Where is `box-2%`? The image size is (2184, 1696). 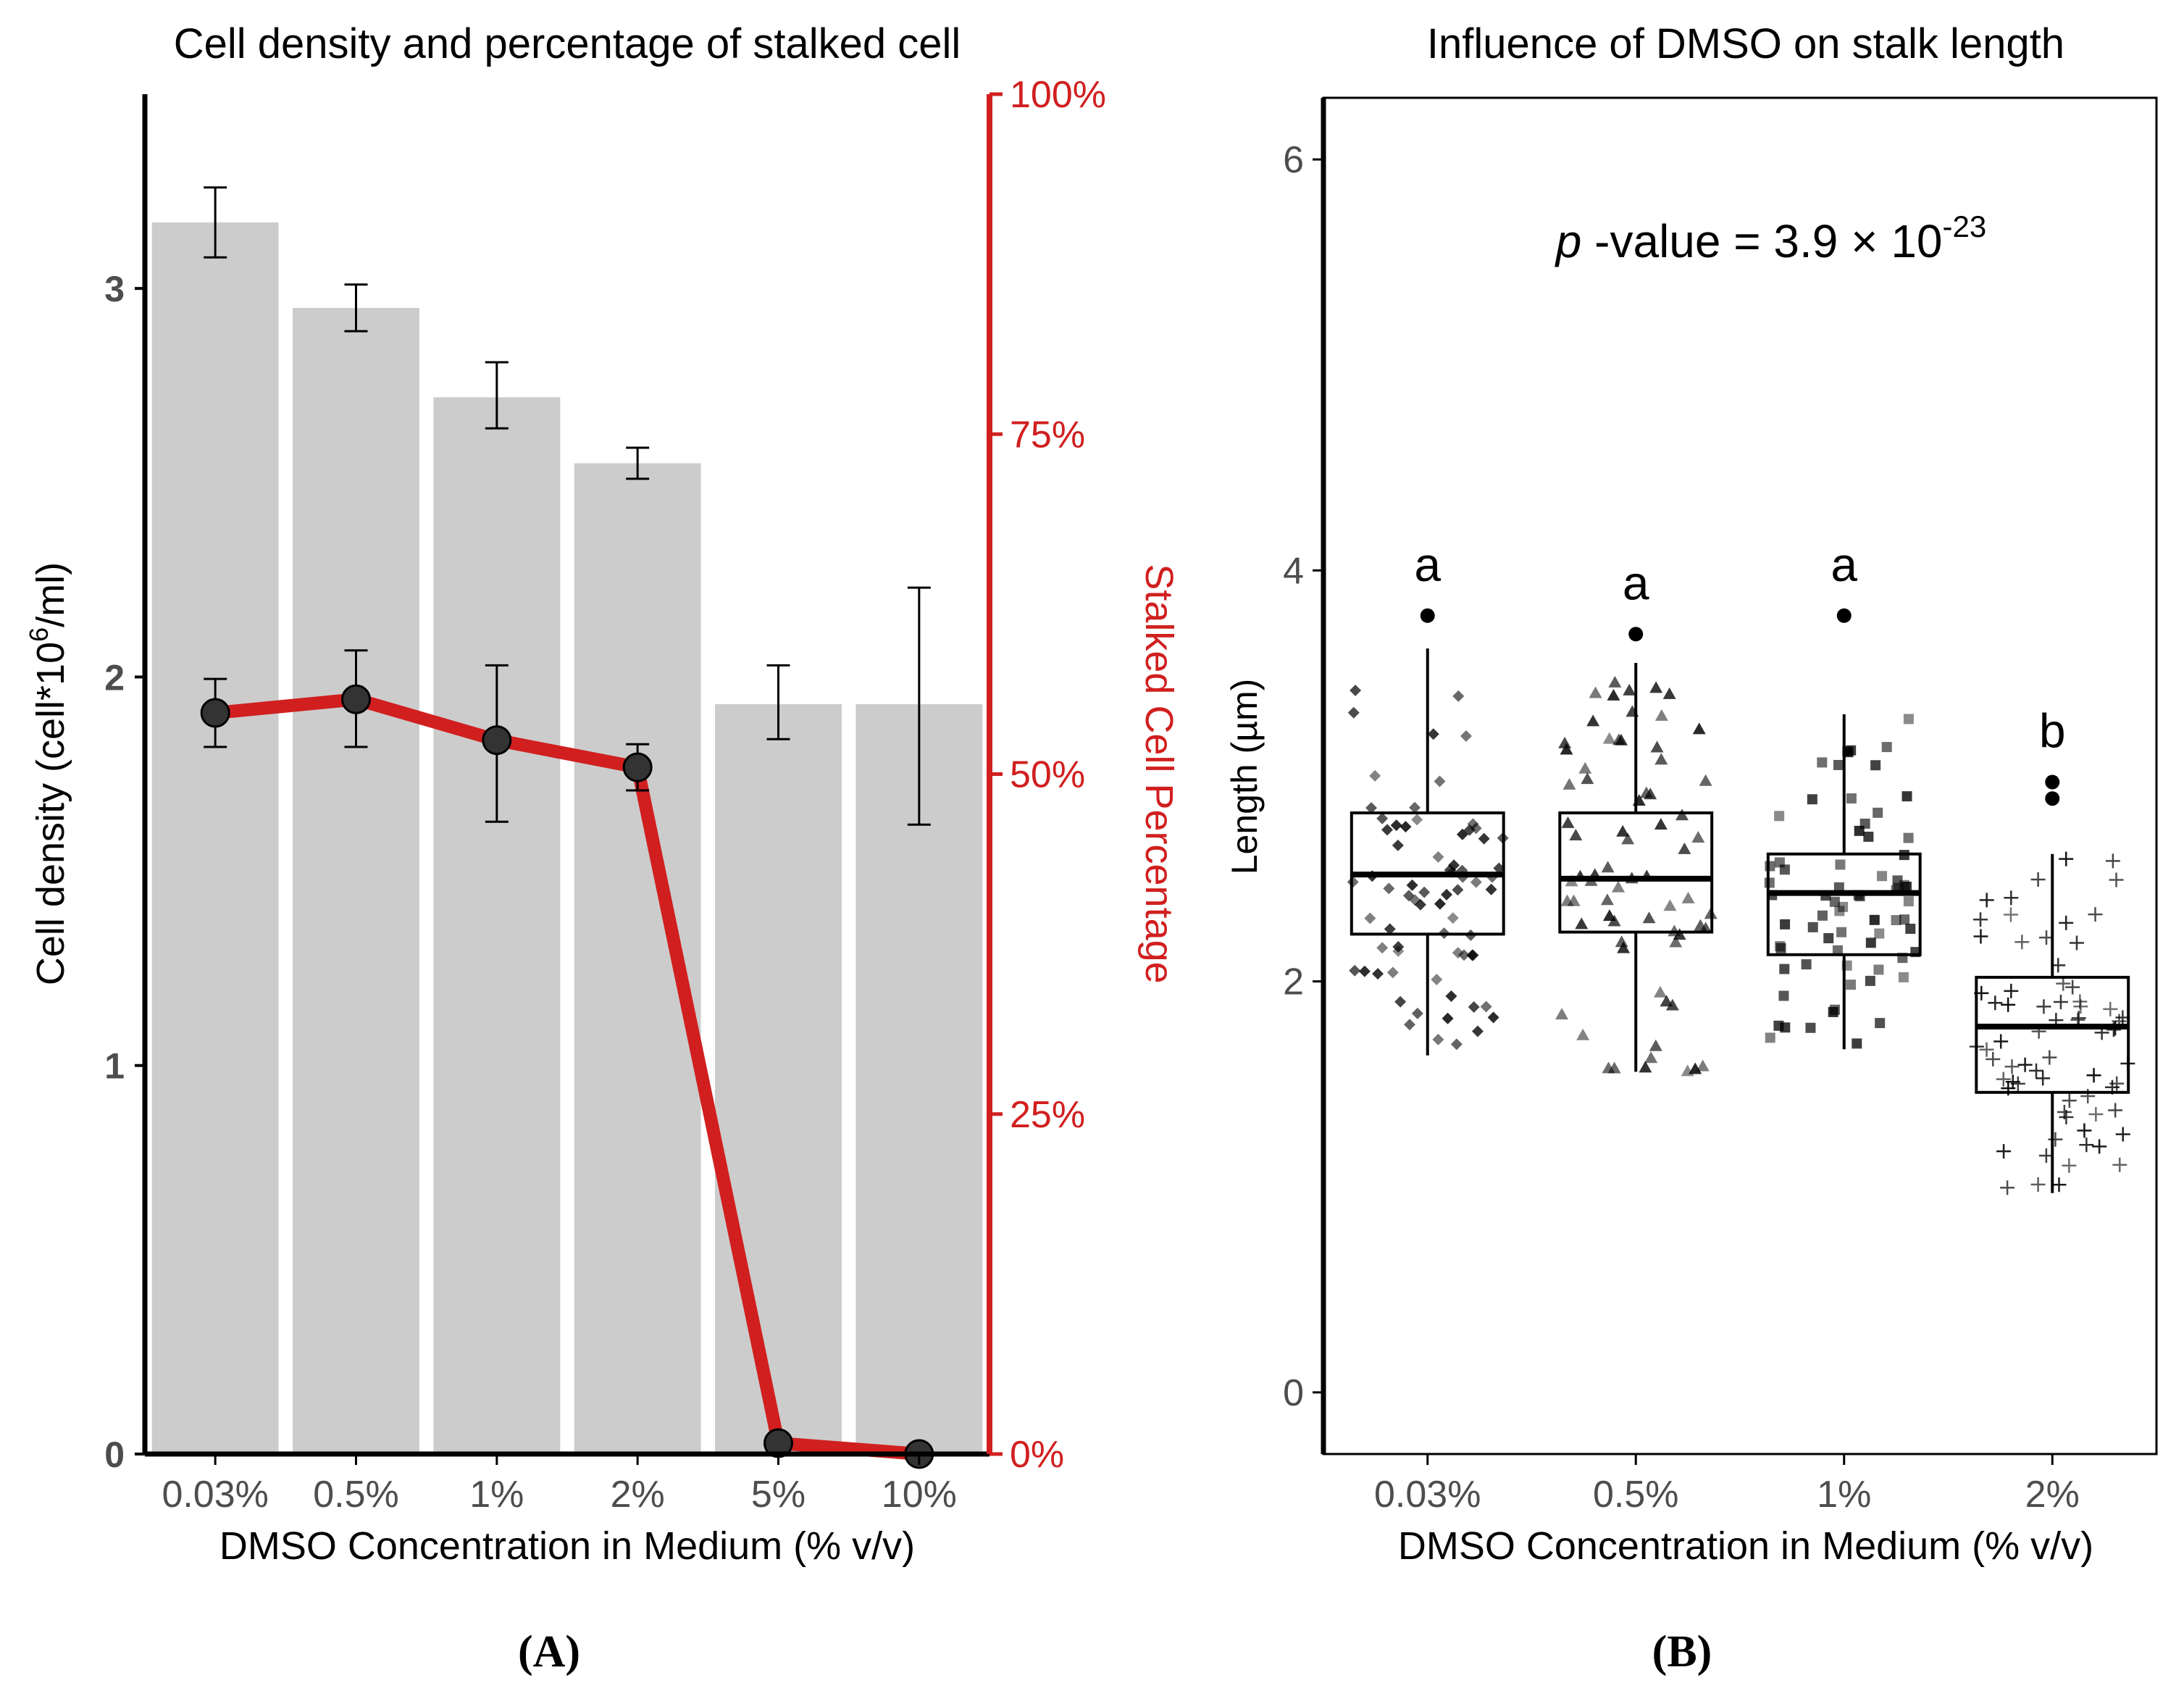
box-2% is located at coordinates (2052, 1034).